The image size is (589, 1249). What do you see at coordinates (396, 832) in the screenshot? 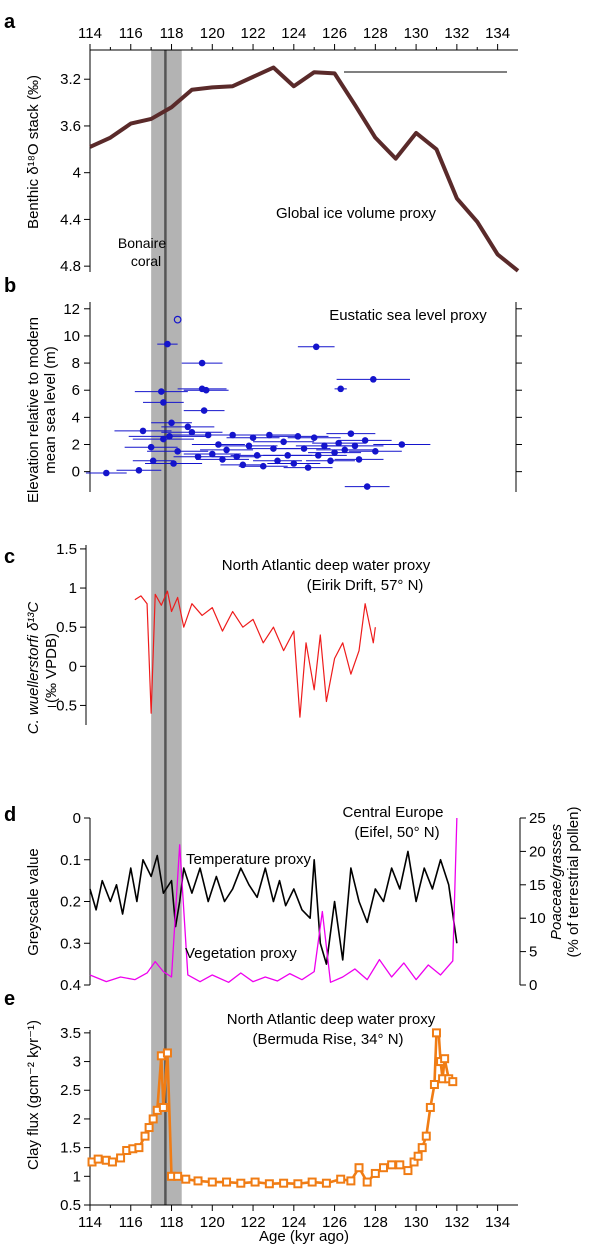
I see `annotation-panel-d-line2: (Eifel, 50° N)` at bounding box center [396, 832].